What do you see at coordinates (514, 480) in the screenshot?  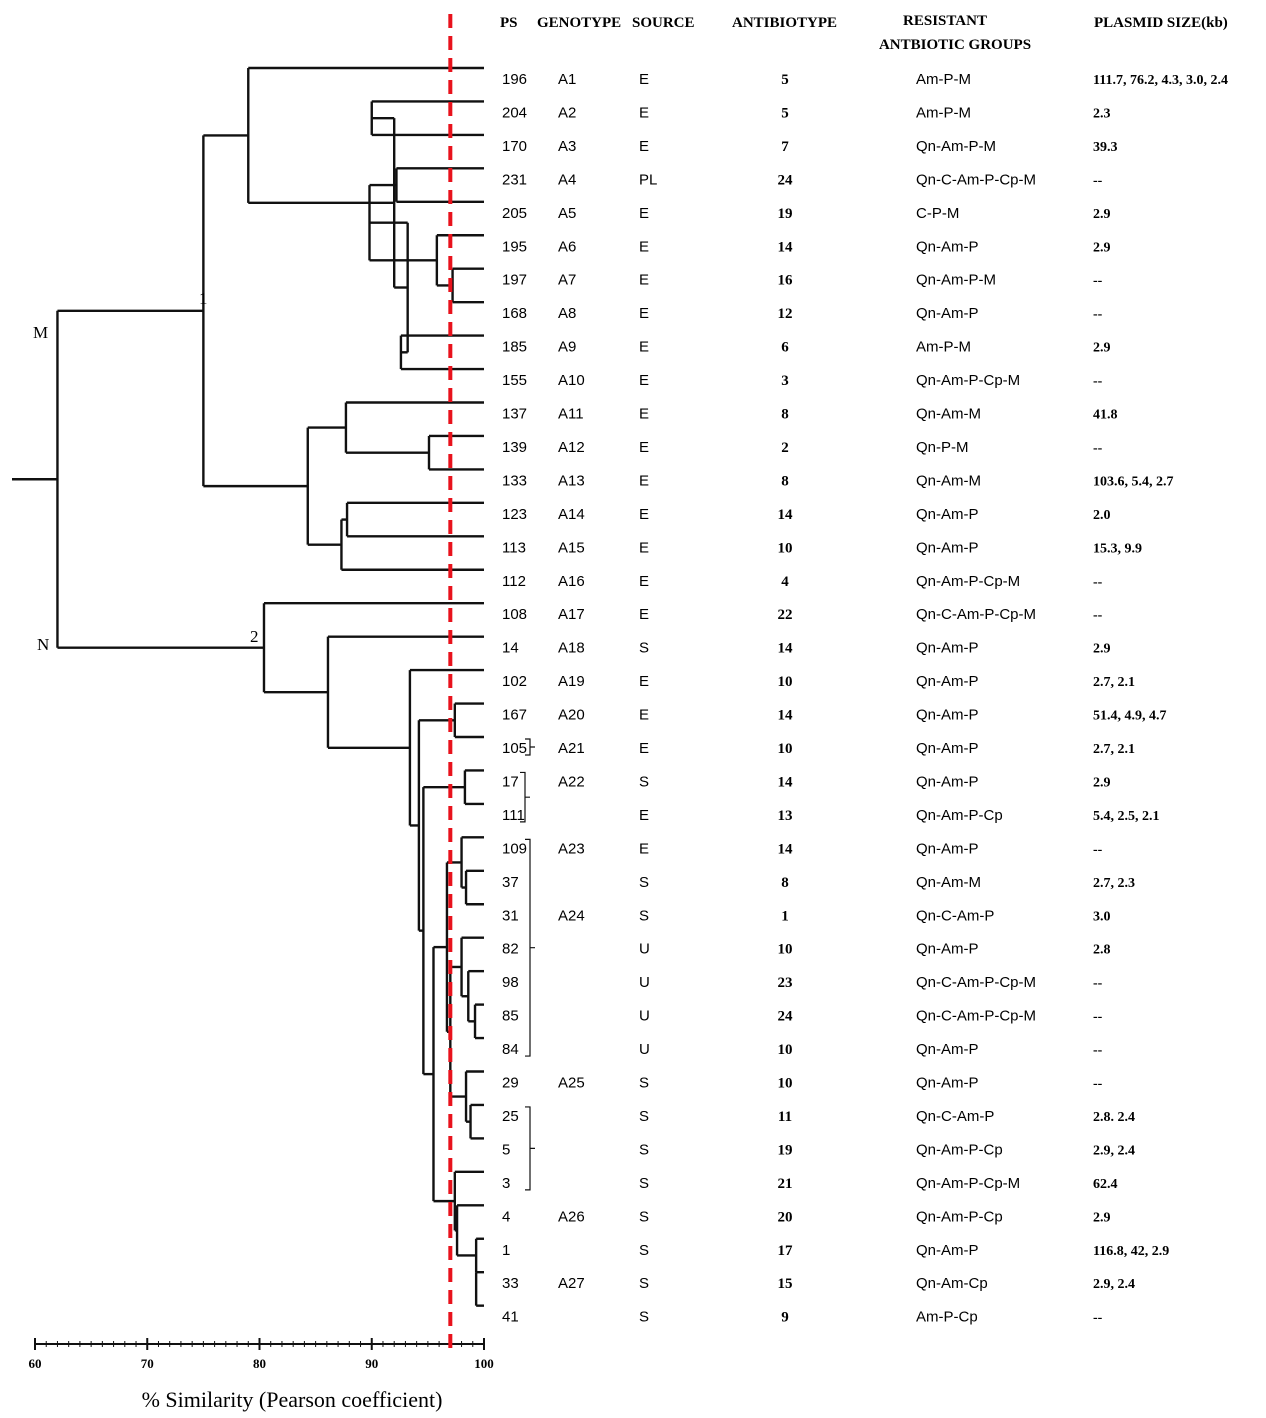 I see `cell-ps: 133` at bounding box center [514, 480].